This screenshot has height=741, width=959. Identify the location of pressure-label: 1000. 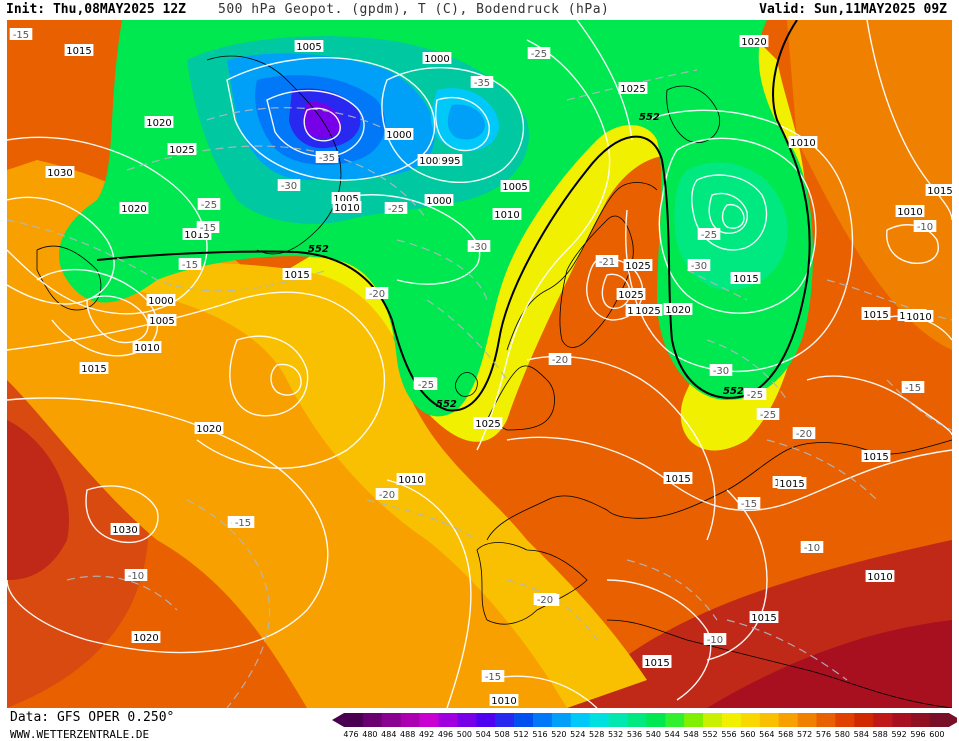
(437, 58).